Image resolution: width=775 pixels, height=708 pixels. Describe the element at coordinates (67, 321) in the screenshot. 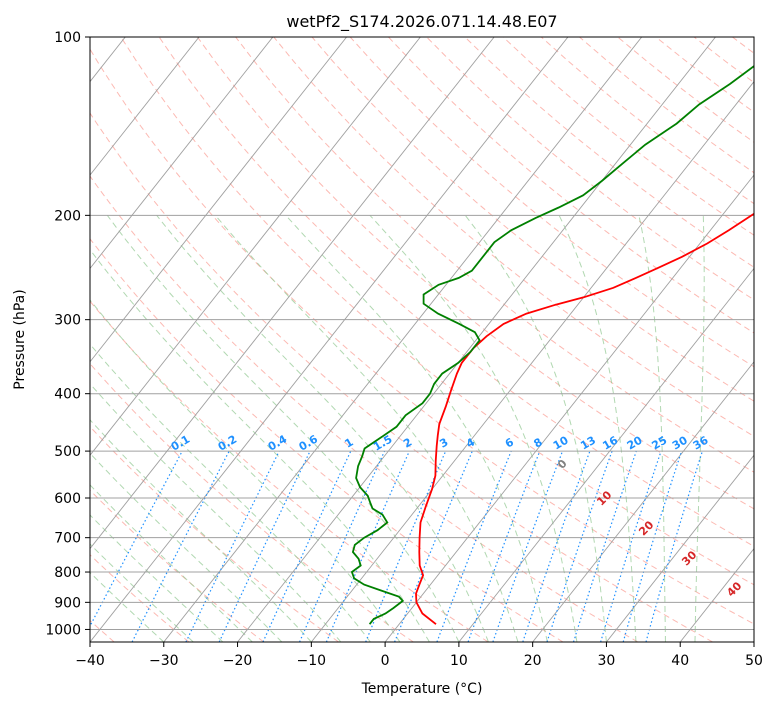

I see `y-tick-label: 300` at that location.